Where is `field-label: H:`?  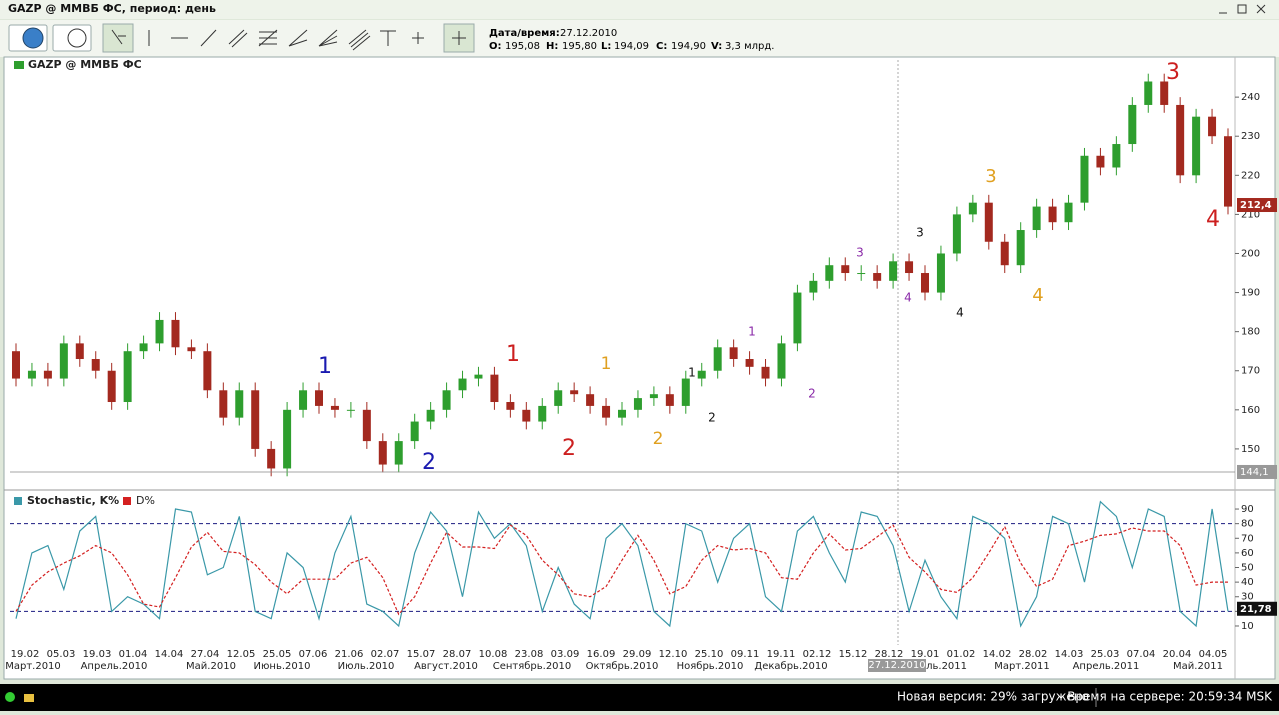 field-label: H: is located at coordinates (552, 46).